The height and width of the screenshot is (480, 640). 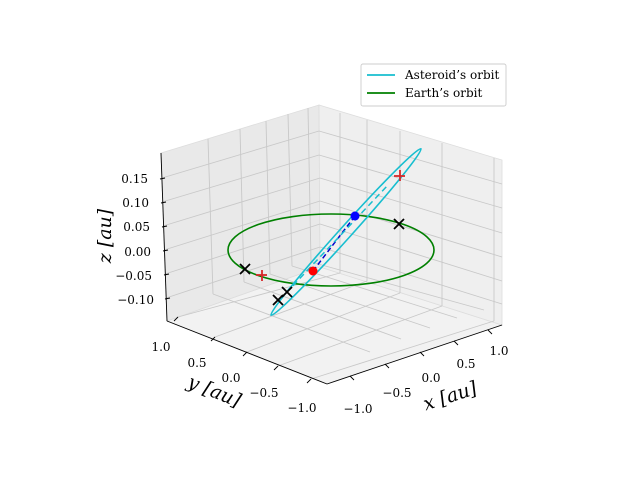 I want to click on x-tick-label: 0.5, so click(x=465, y=364).